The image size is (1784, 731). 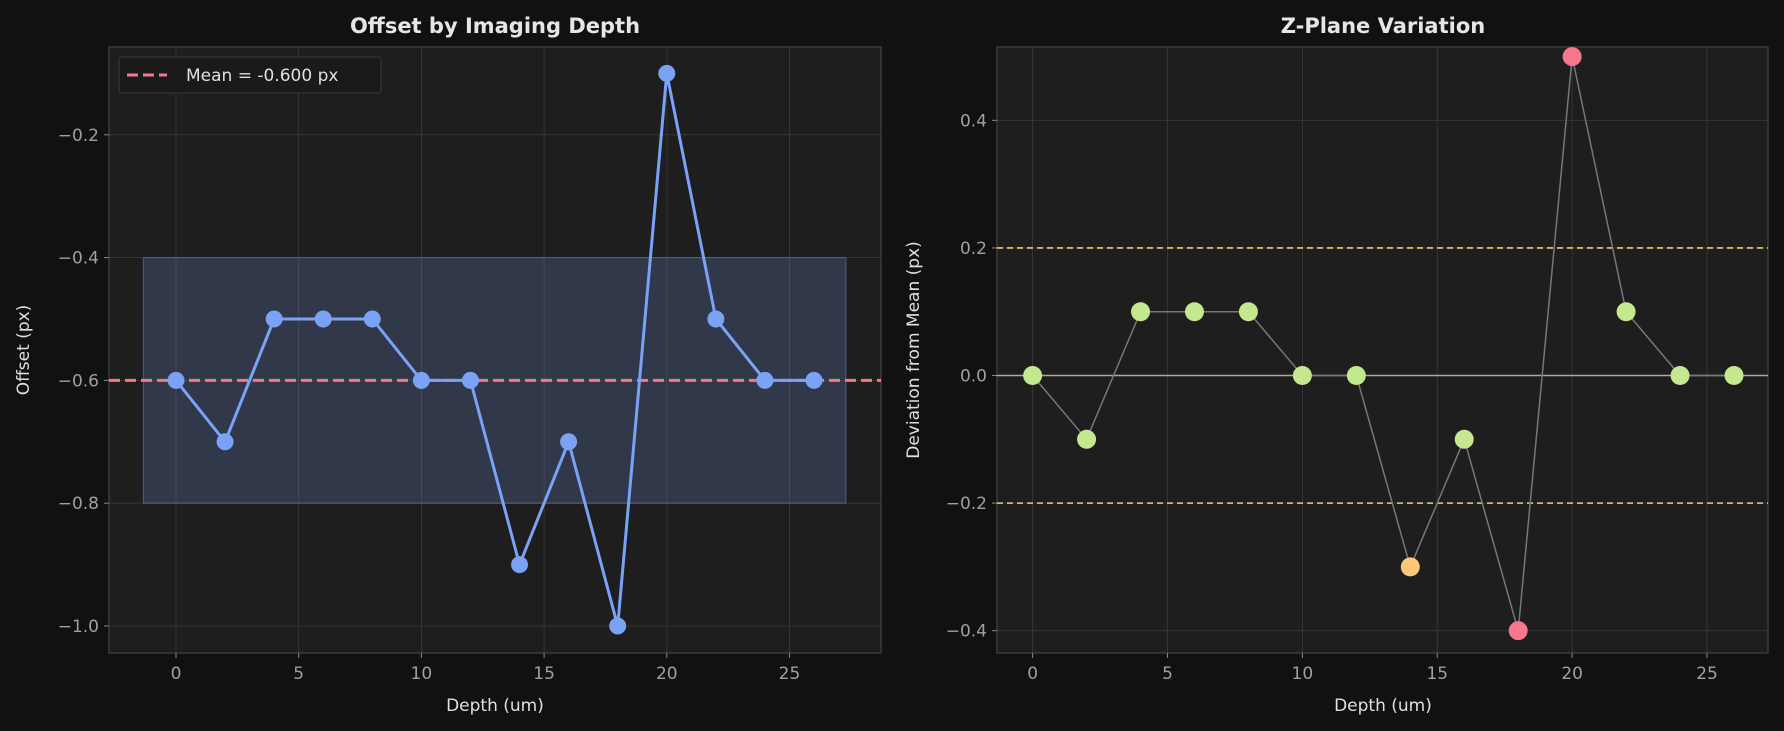 I want to click on legend: Mean = -0.600 px, so click(x=250, y=75).